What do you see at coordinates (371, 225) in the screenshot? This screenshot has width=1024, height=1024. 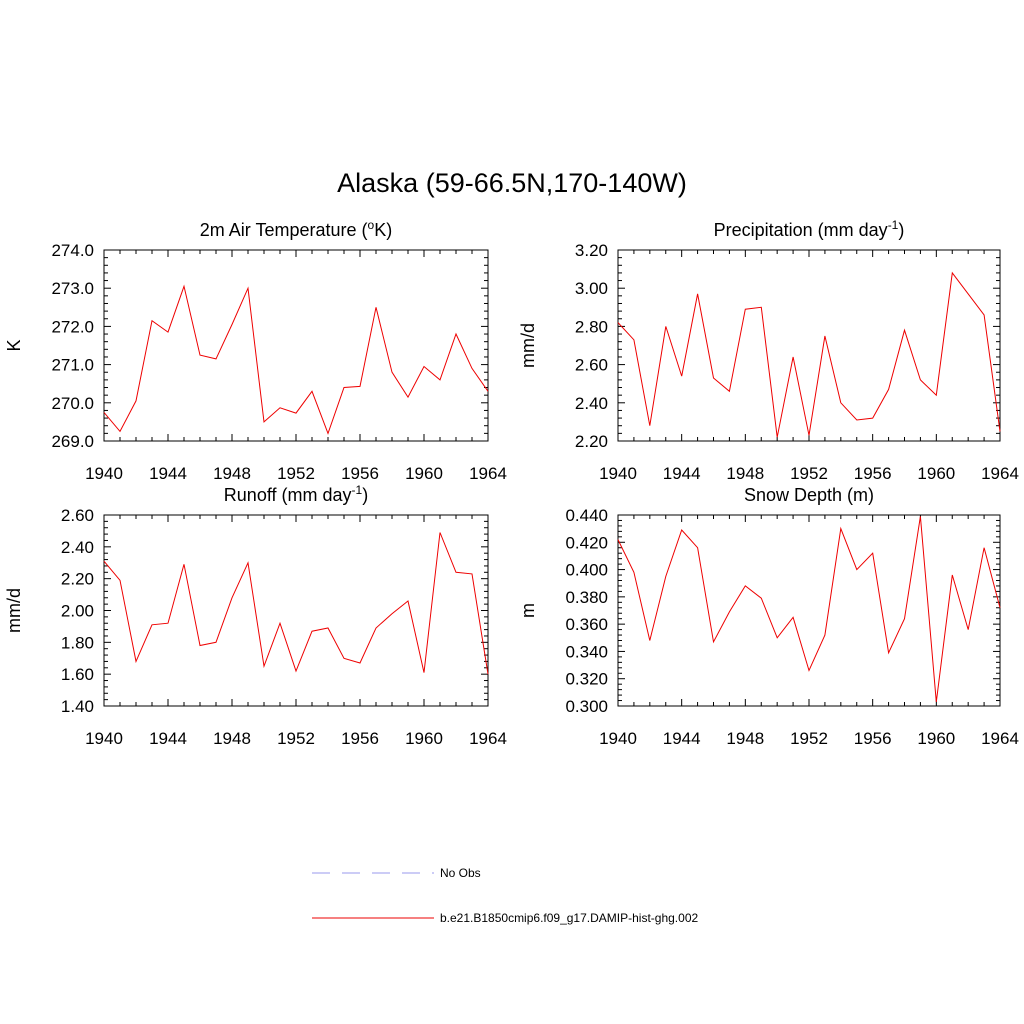 I see `panel-title-superscript: o` at bounding box center [371, 225].